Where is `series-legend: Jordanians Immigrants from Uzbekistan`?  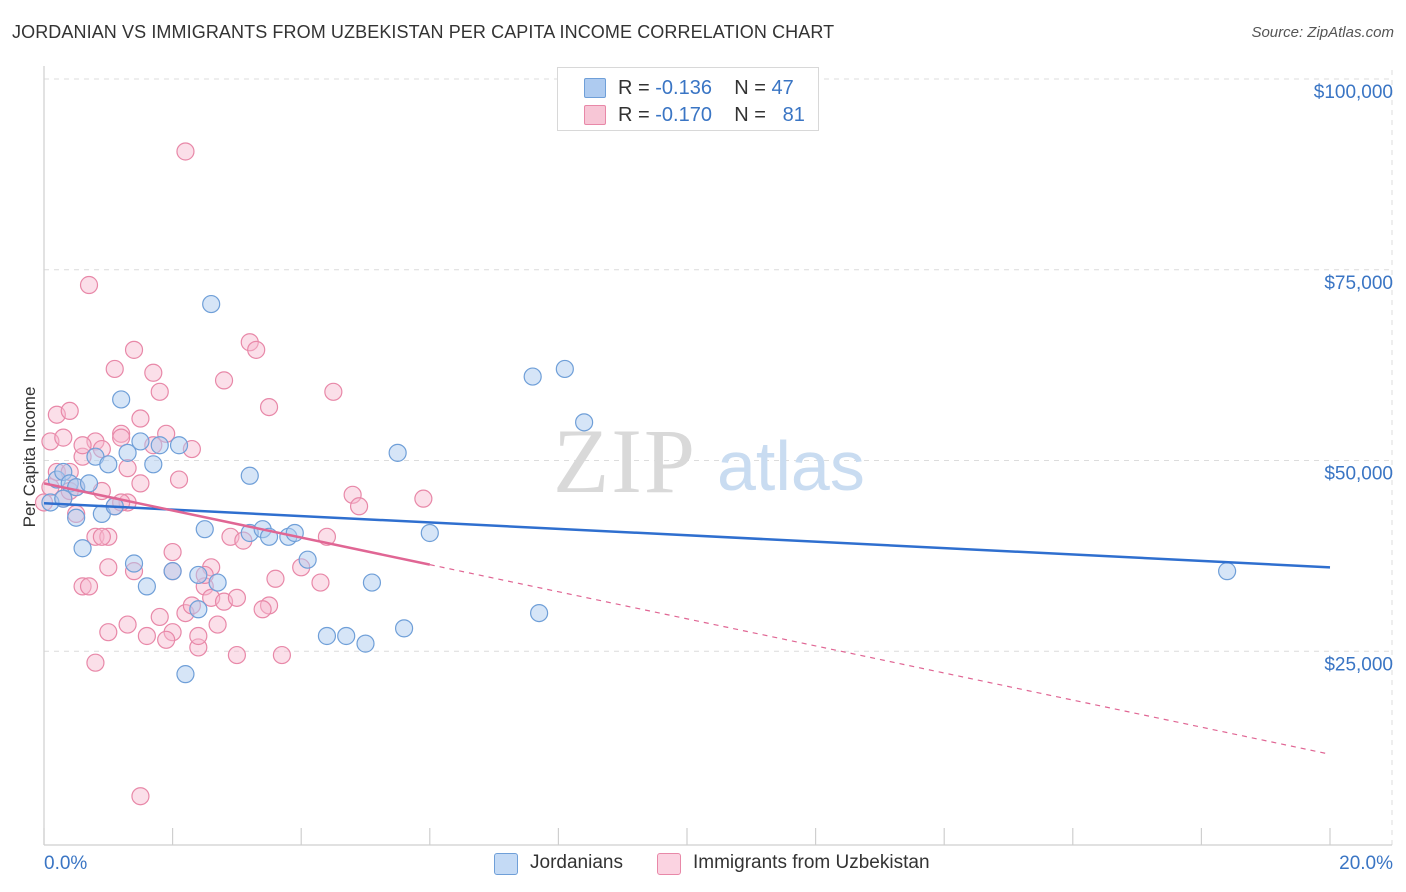
series-legend: Jordanians Immigrants from Uzbekistan is located at coordinates (703, 865).